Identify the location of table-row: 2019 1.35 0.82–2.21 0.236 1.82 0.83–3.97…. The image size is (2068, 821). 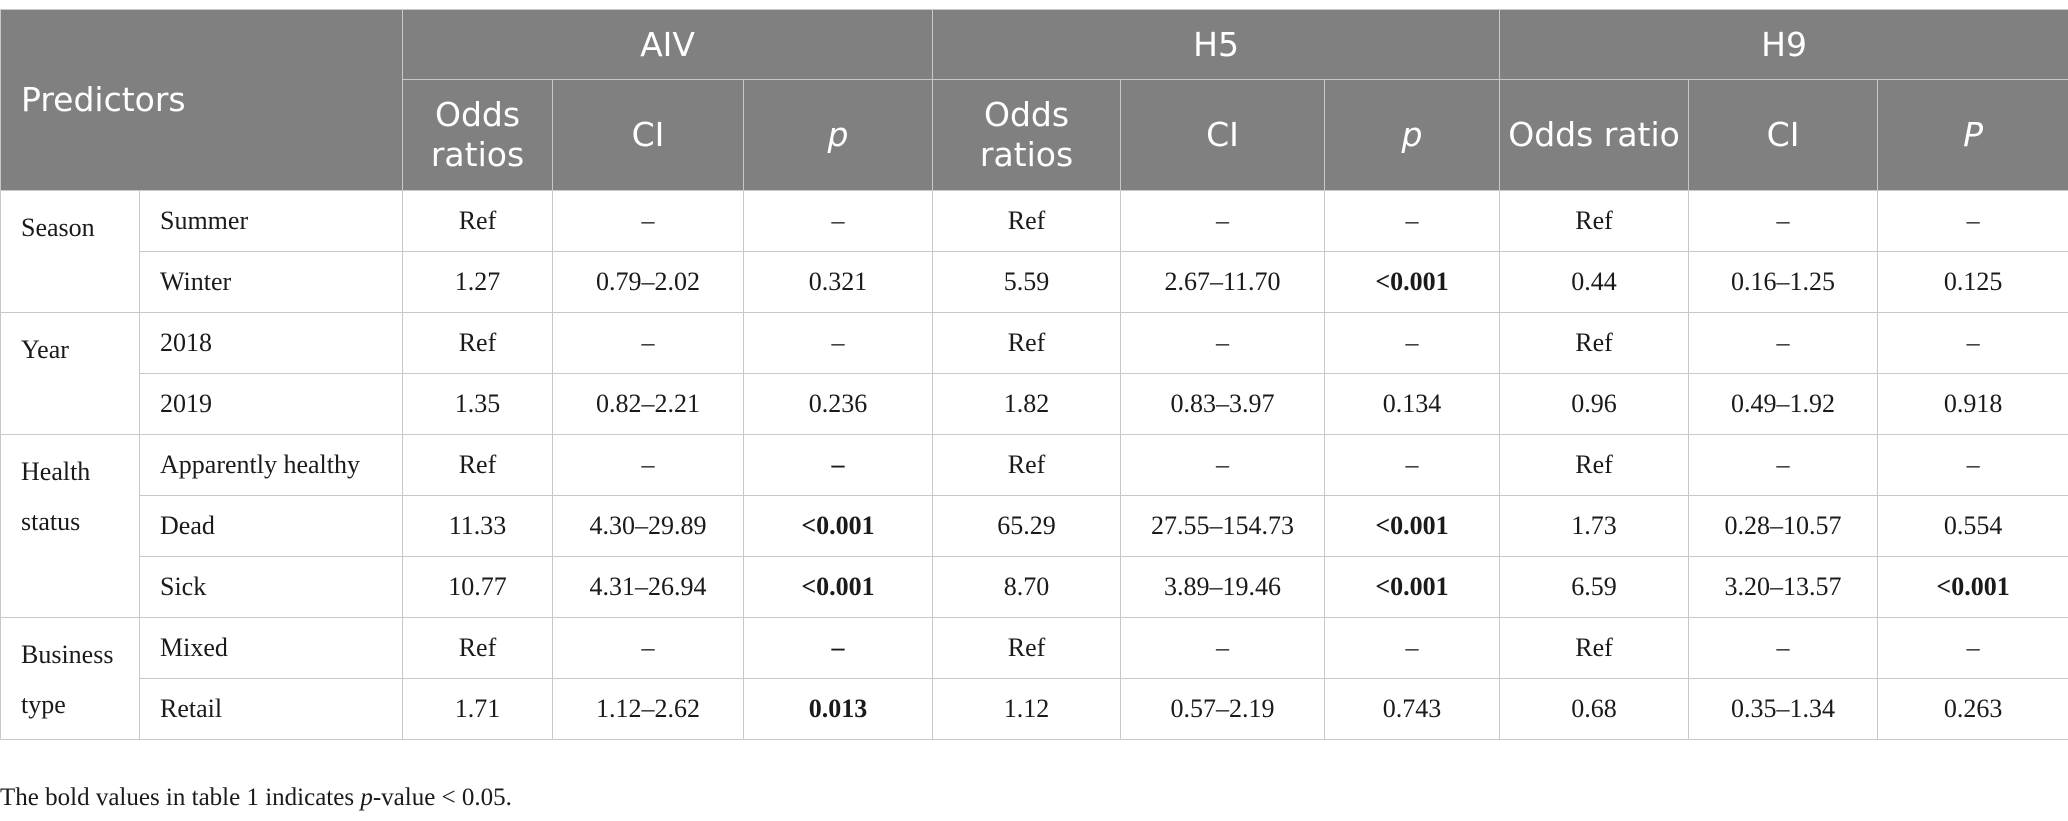
(1034, 404).